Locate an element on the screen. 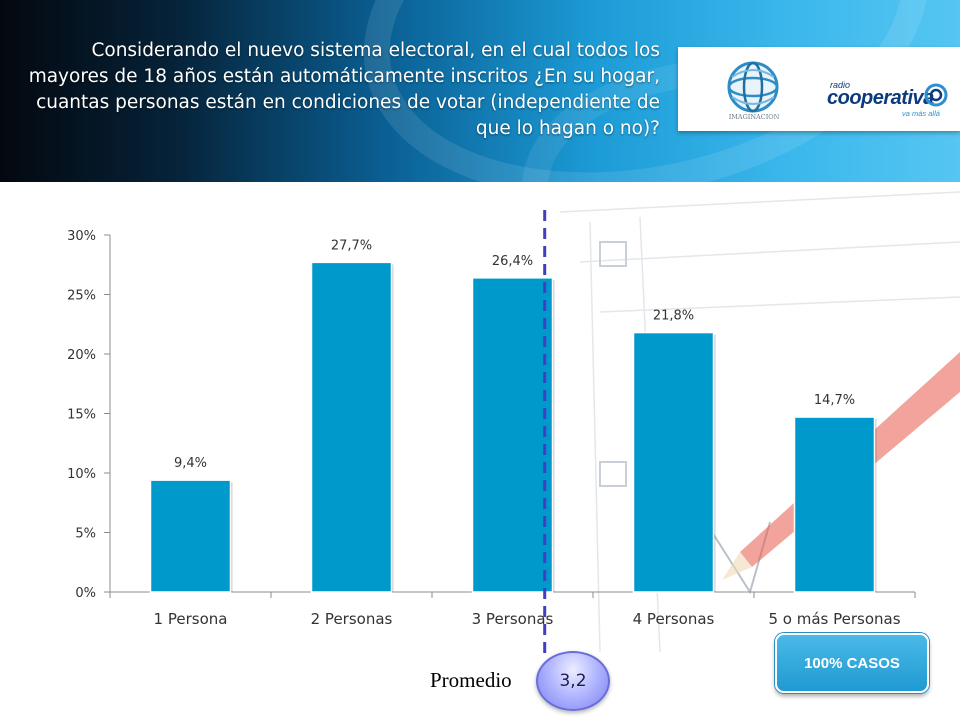  y-axis: 0% 5% 10% 15% 20% 25% 30% is located at coordinates (89, 415).